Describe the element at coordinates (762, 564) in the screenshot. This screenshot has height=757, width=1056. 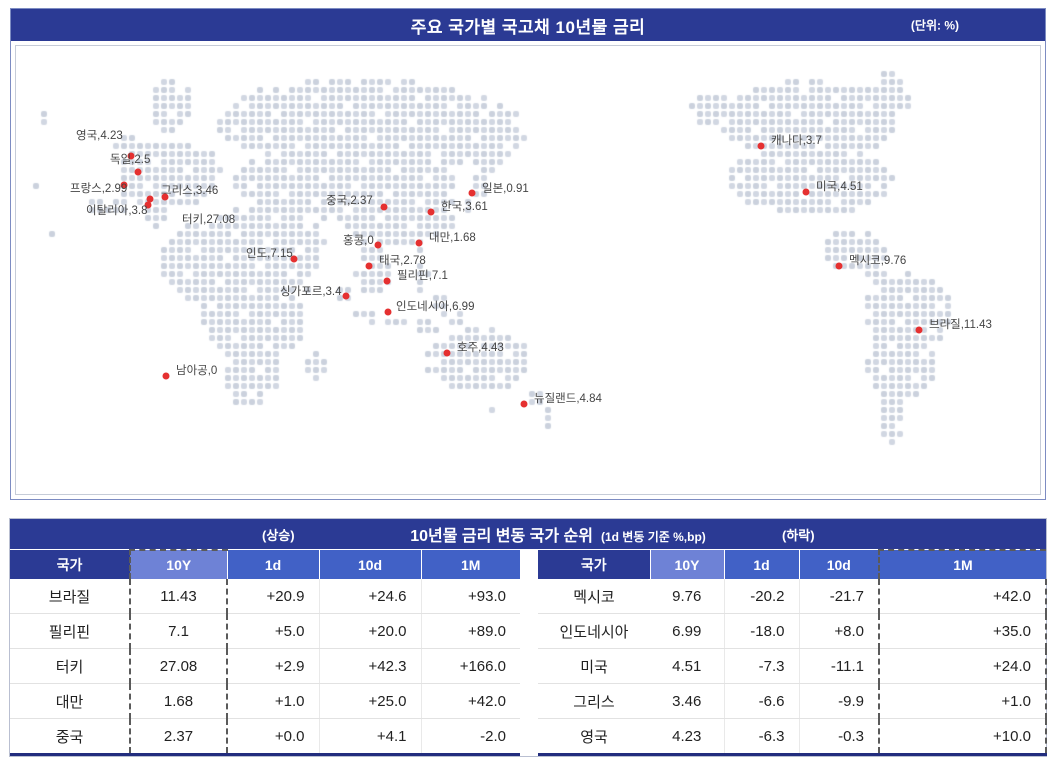
I see `col-1d: 1d` at that location.